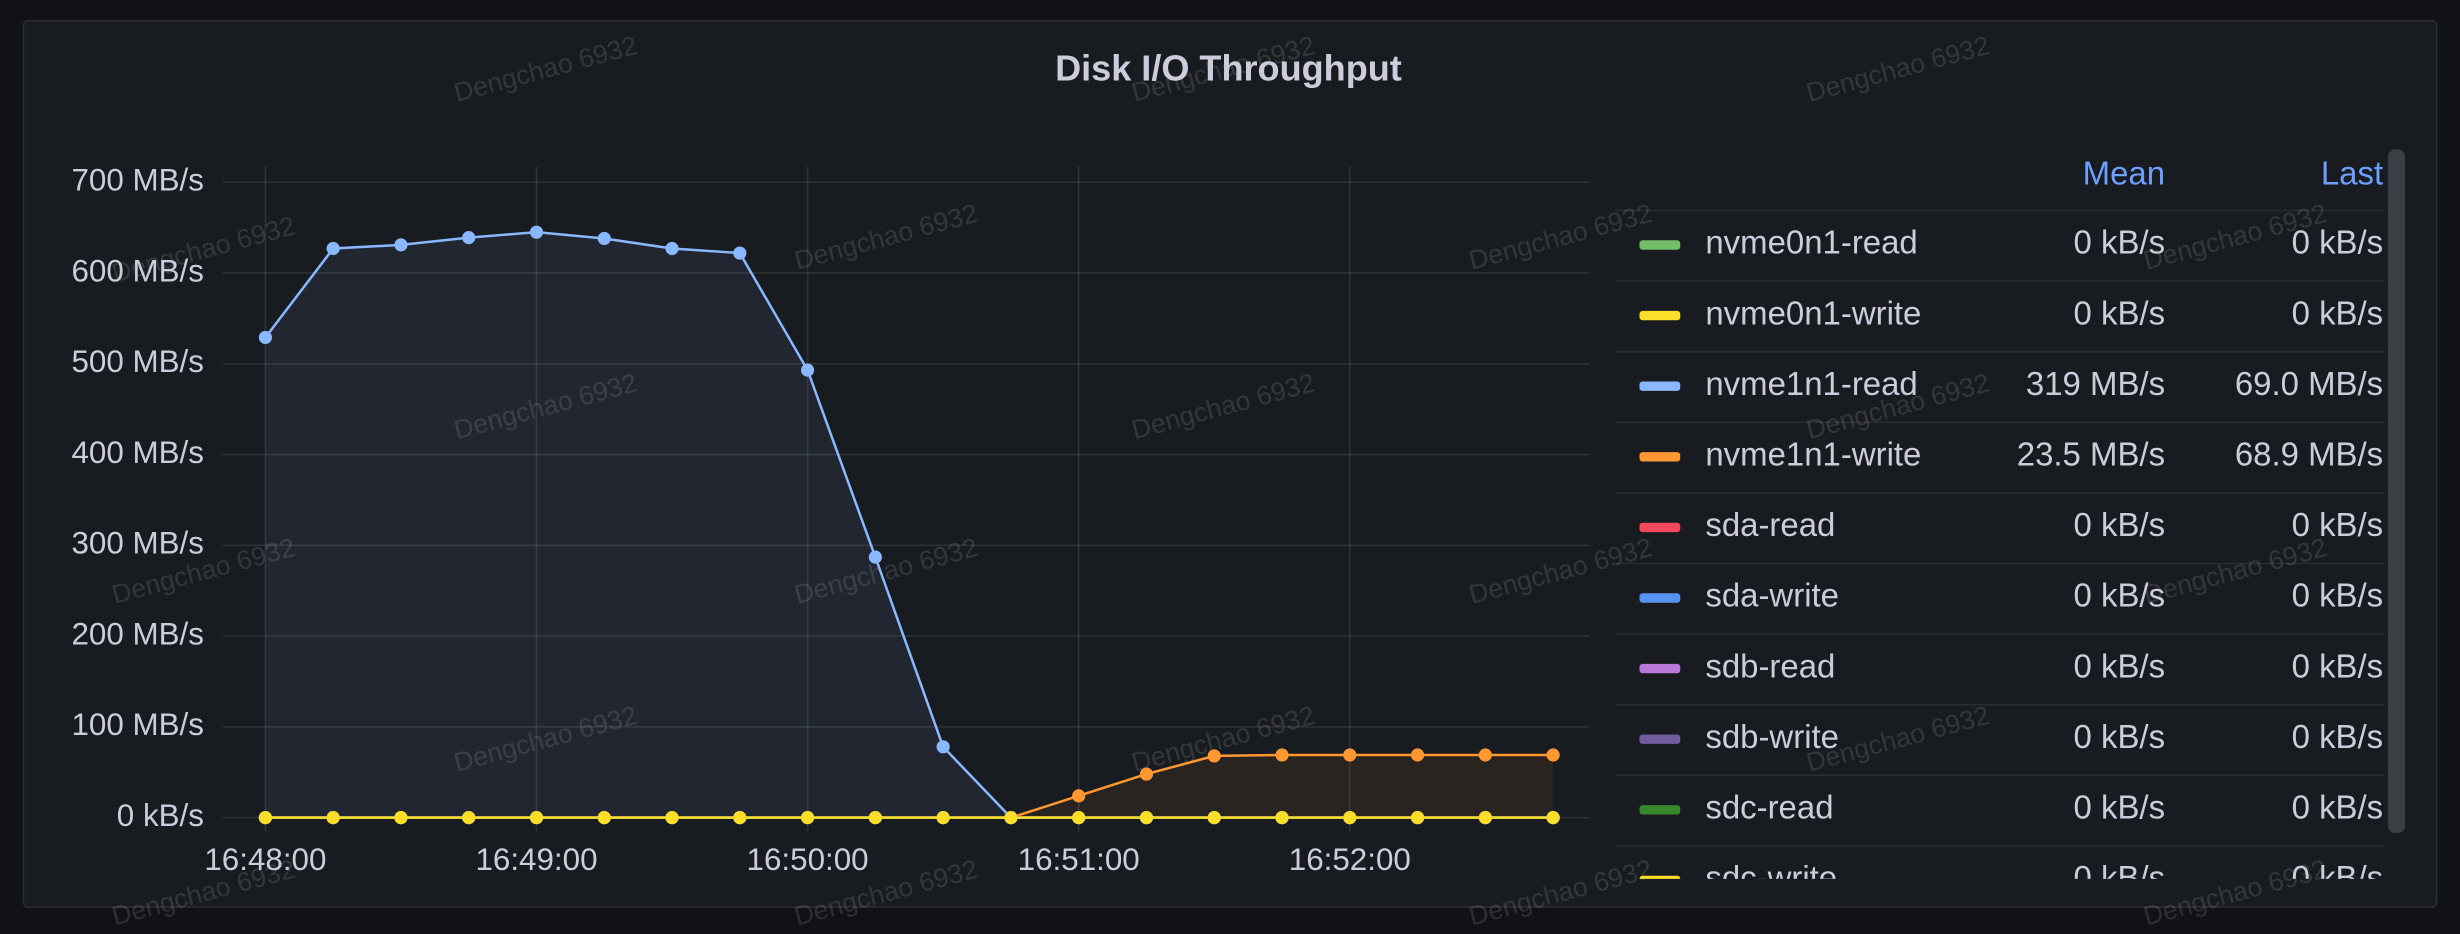 The width and height of the screenshot is (2460, 934). Describe the element at coordinates (2352, 173) in the screenshot. I see `legend-header: Last` at that location.